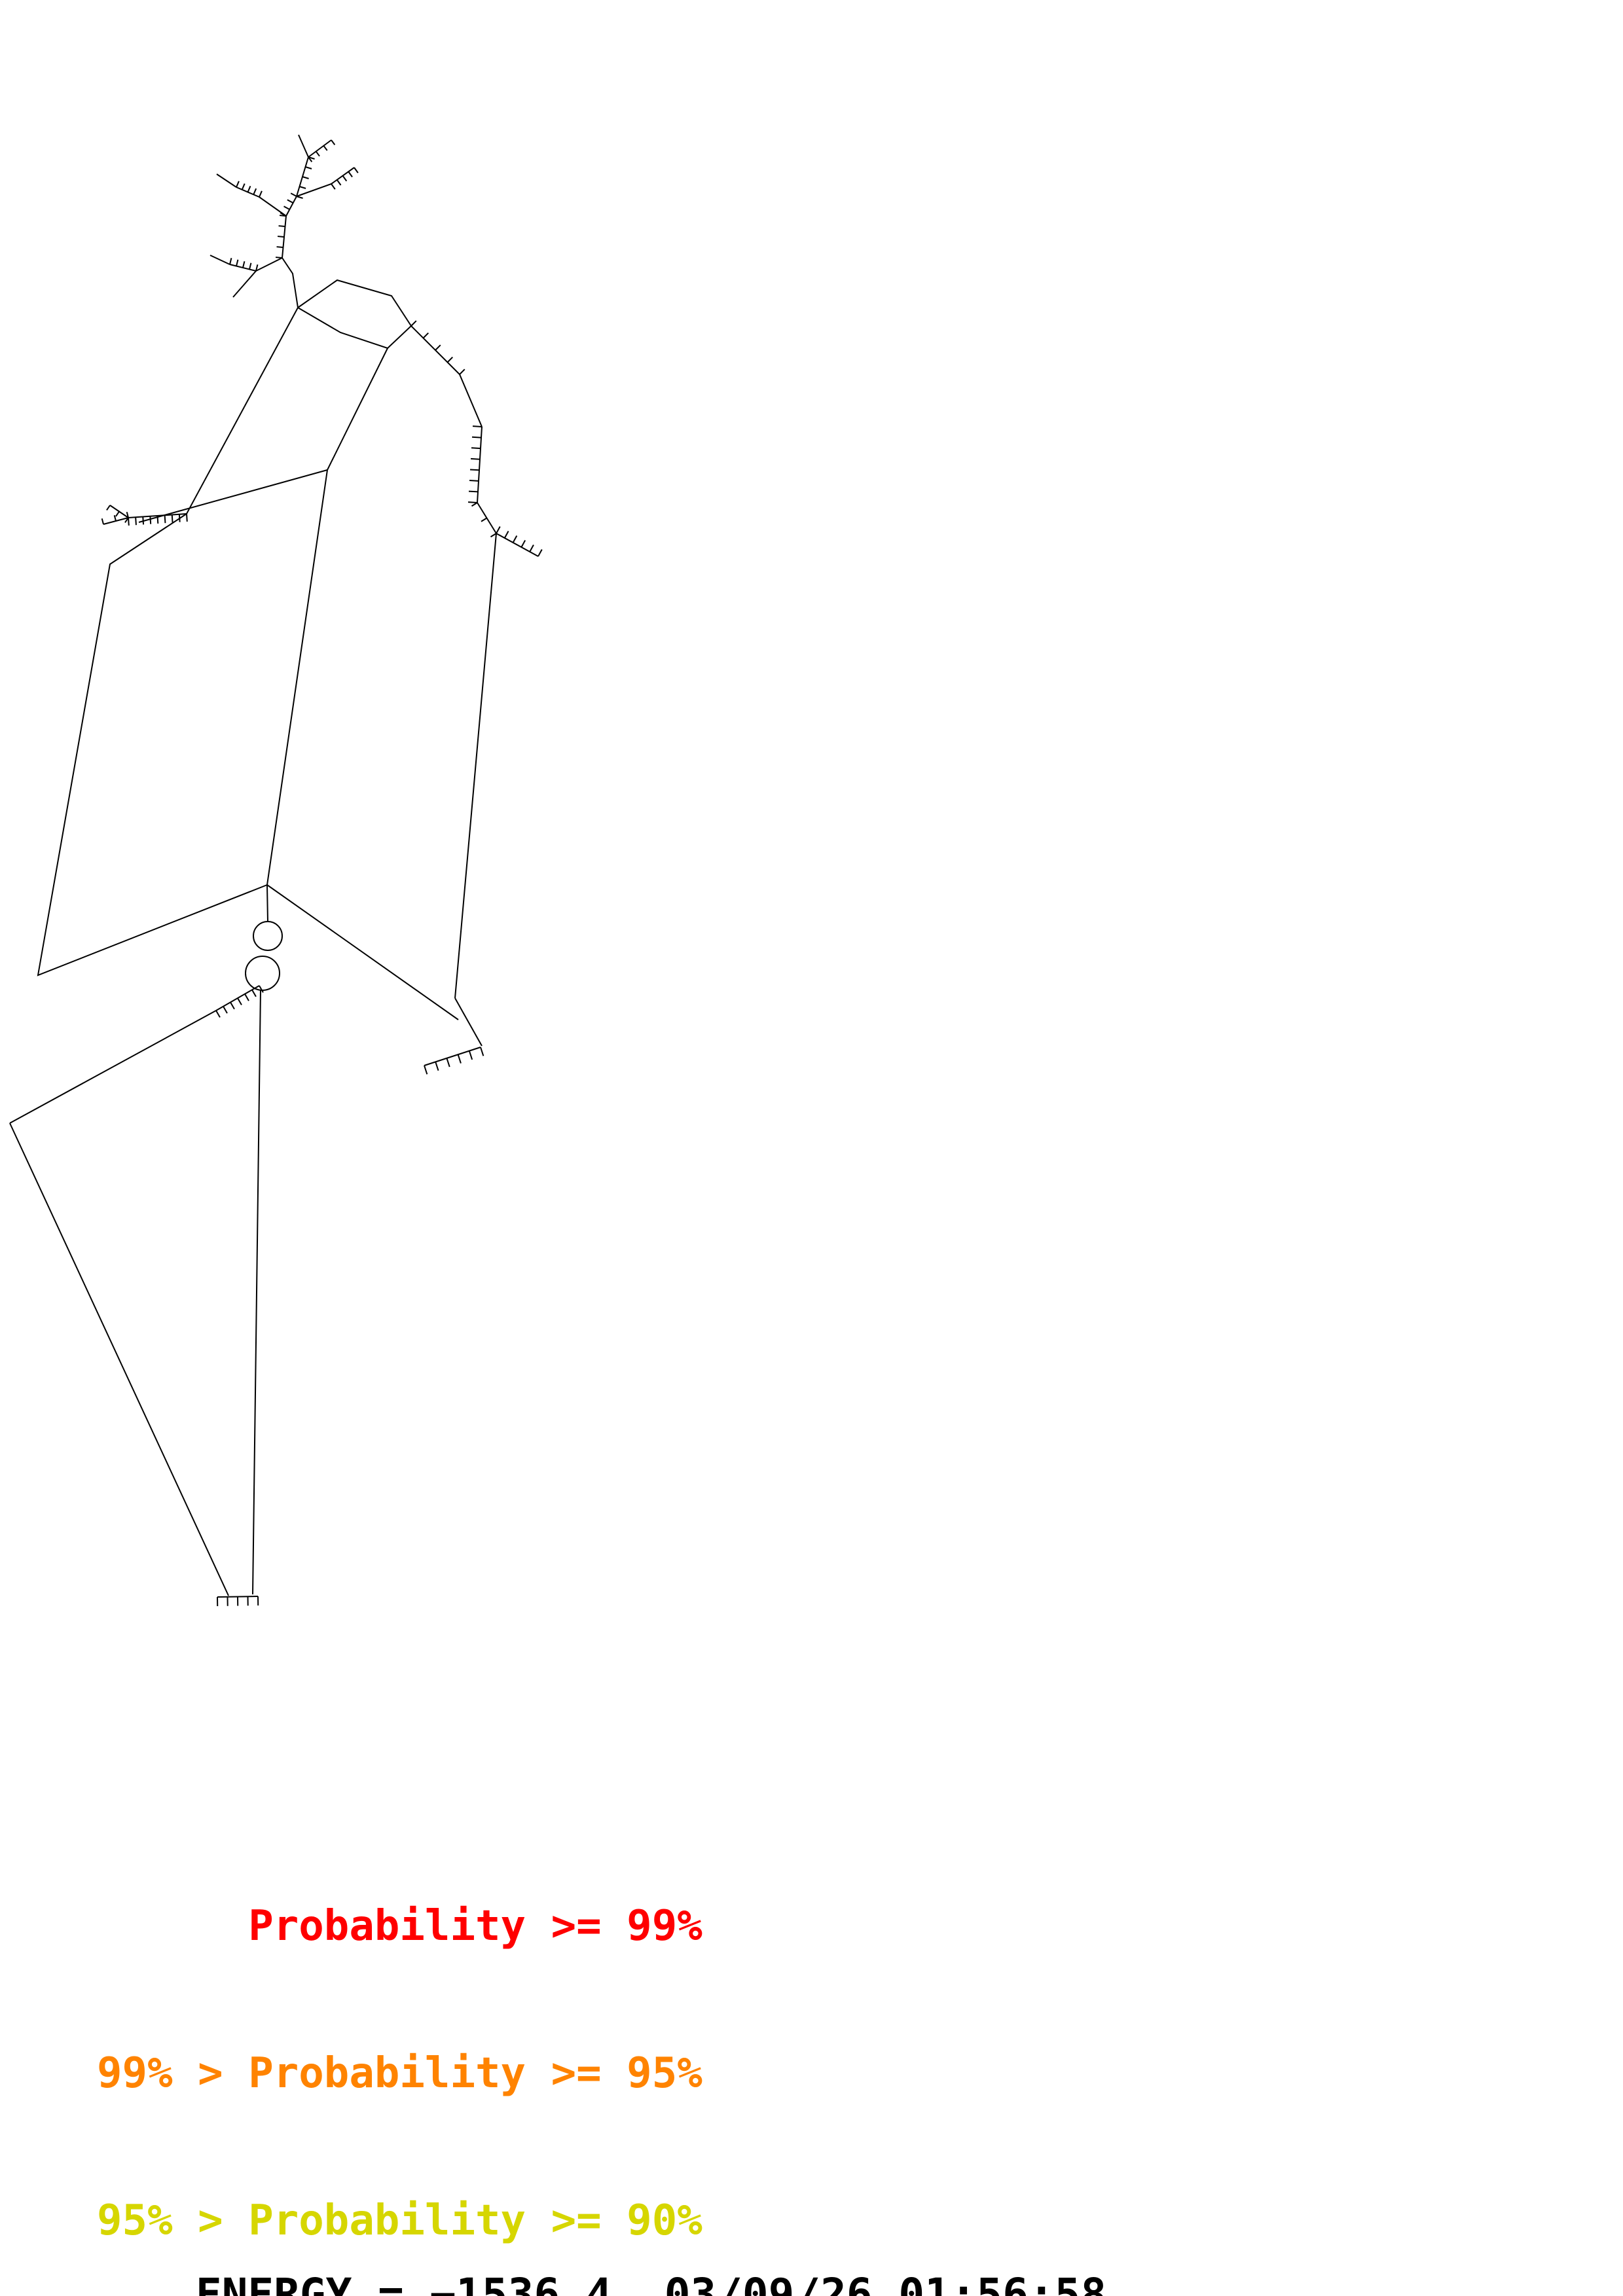  I want to click on energy-value: ENERGY = −1536.4, so click(403, 2282).